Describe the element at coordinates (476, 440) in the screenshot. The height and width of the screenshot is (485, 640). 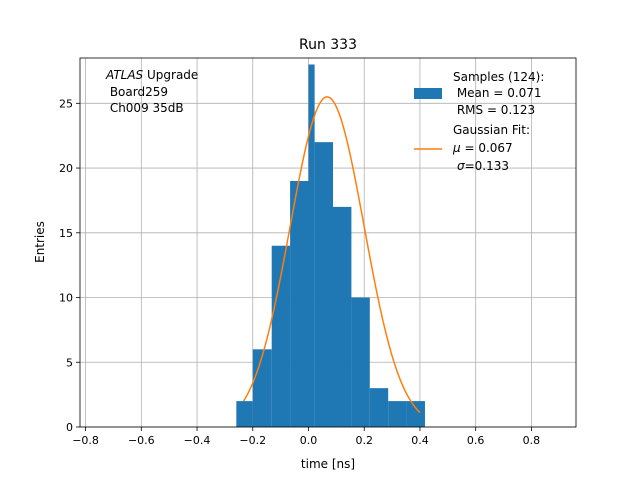
I see `x-tick-label: 0.6` at that location.